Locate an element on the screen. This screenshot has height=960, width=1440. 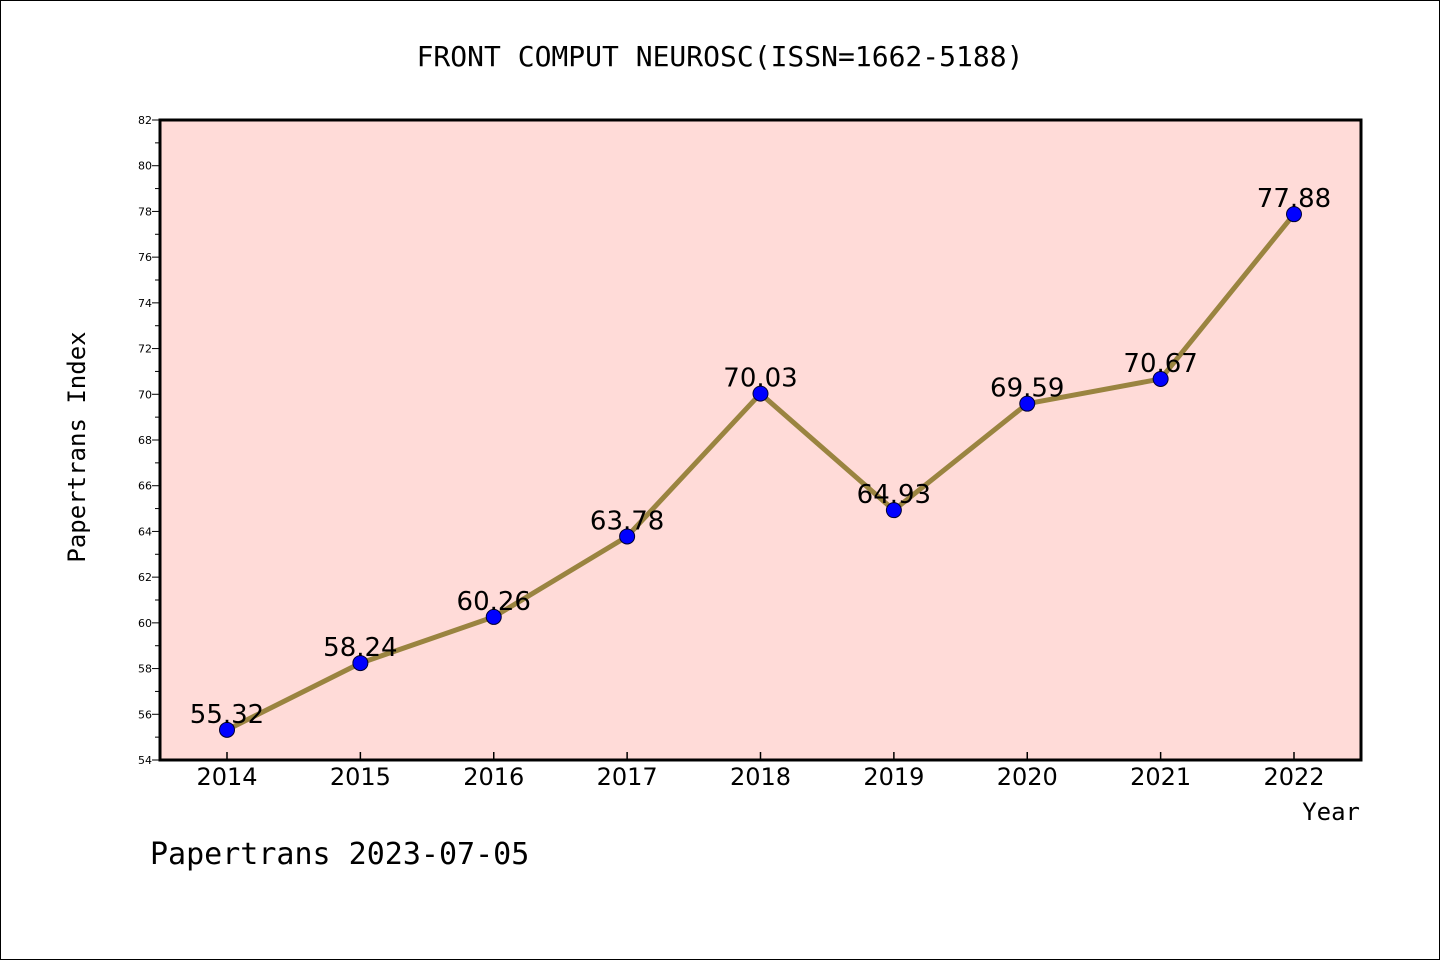
data-label: 70.67 is located at coordinates (1160, 364).